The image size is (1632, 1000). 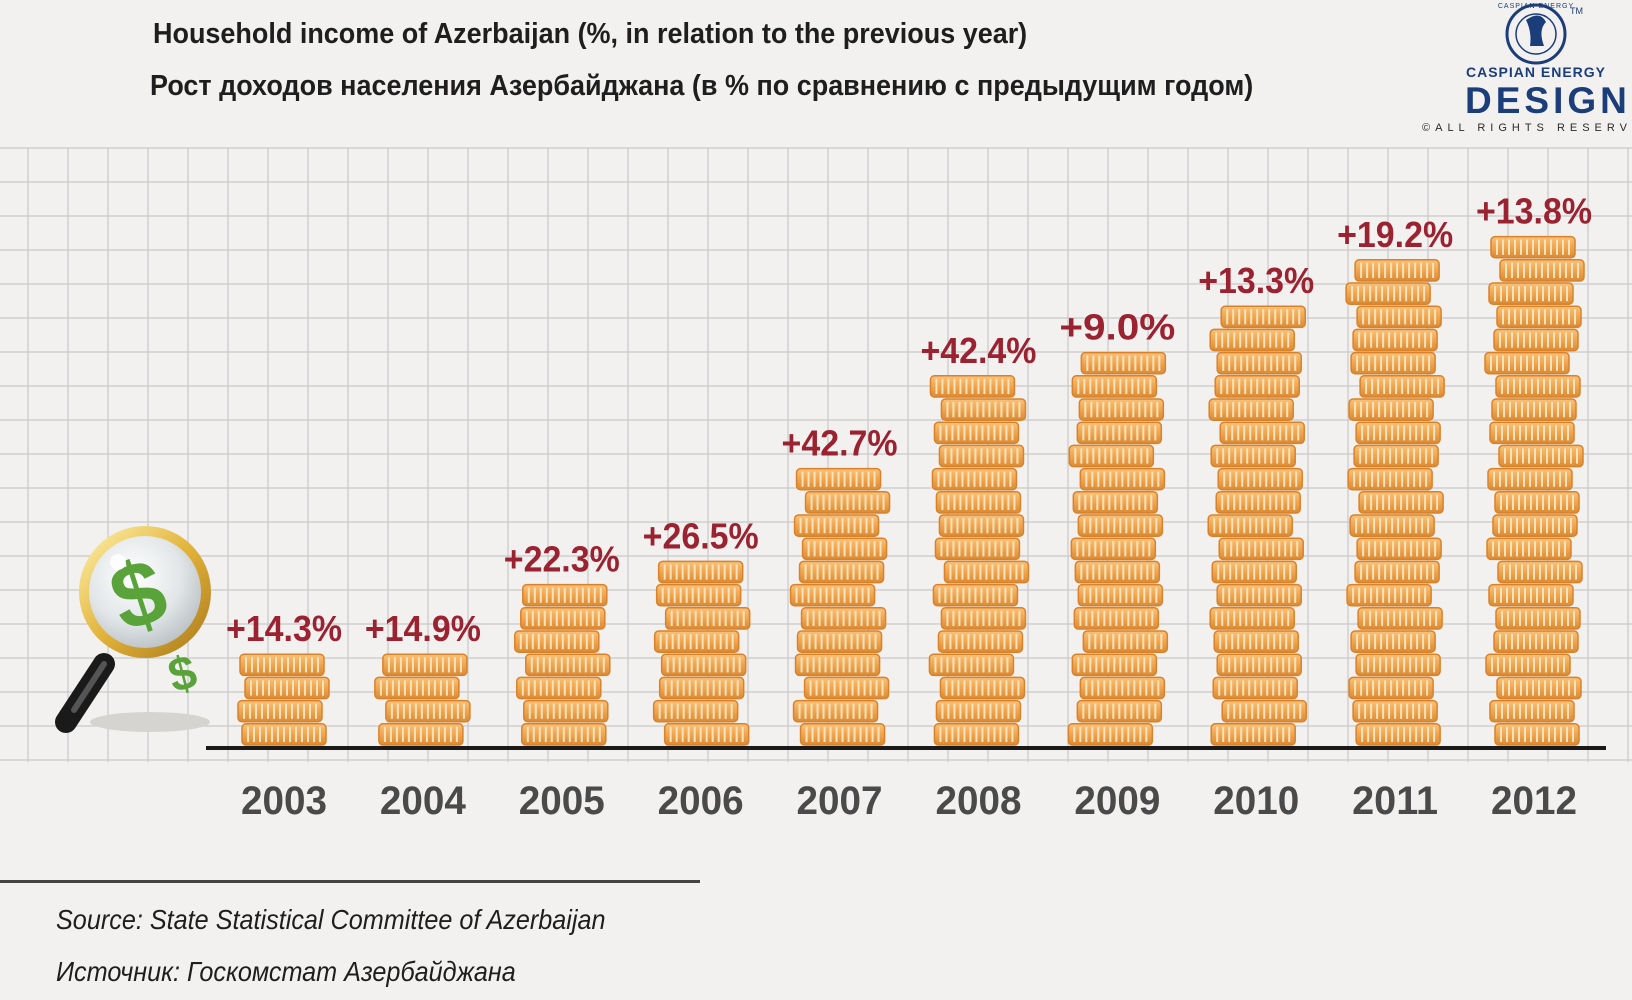 I want to click on coin-stack-2005, so click(x=562, y=664).